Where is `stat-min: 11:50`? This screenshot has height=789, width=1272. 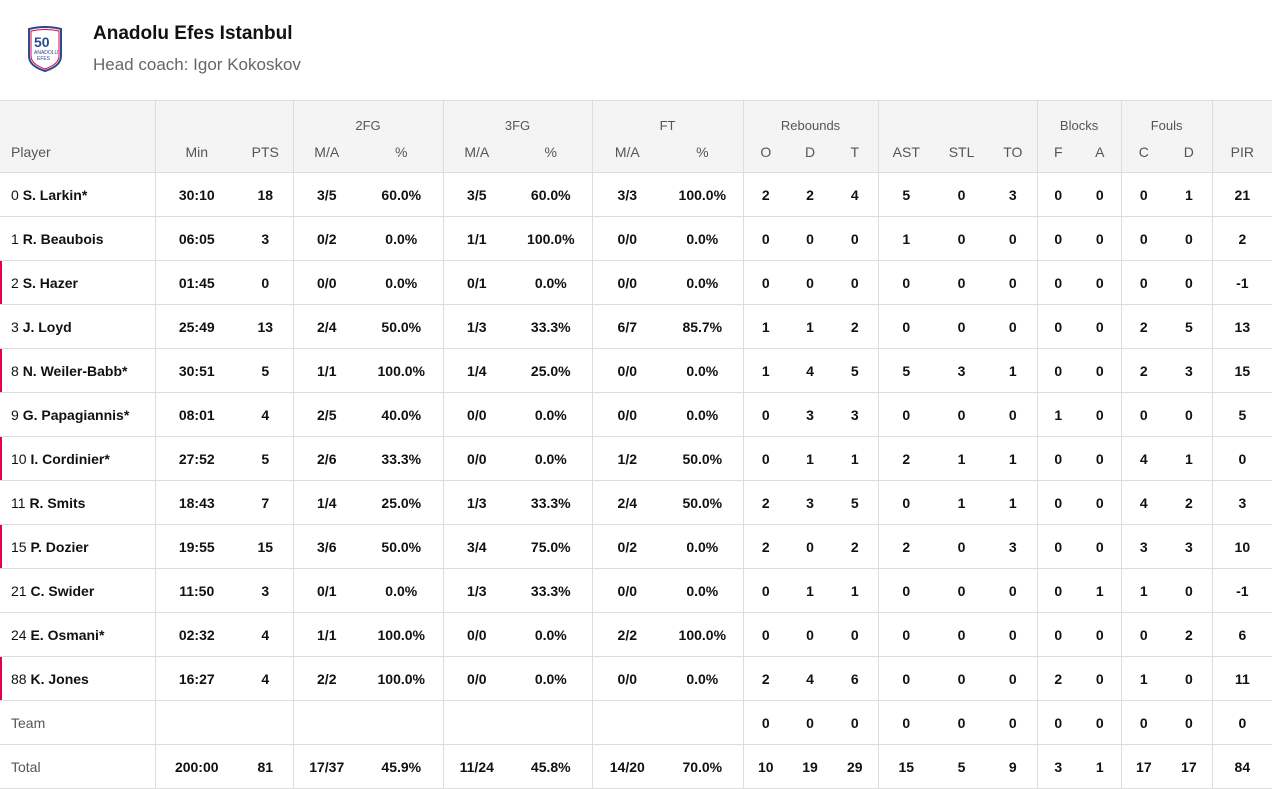
stat-min: 11:50 is located at coordinates (196, 590).